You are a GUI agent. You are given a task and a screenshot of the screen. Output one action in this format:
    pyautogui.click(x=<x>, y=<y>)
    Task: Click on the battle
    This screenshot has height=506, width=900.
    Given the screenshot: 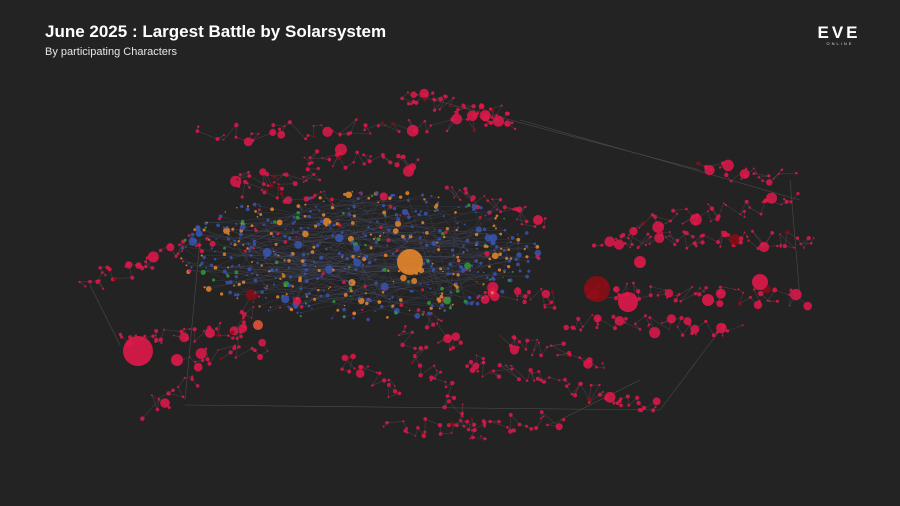 What is the action you would take?
    pyautogui.click(x=138, y=351)
    